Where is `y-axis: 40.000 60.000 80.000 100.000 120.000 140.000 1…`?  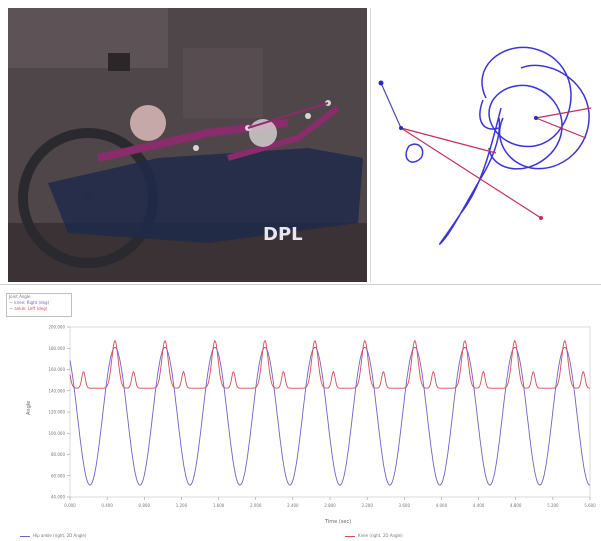 y-axis: 40.000 60.000 80.000 100.000 120.000 140.000 1… is located at coordinates (59, 412).